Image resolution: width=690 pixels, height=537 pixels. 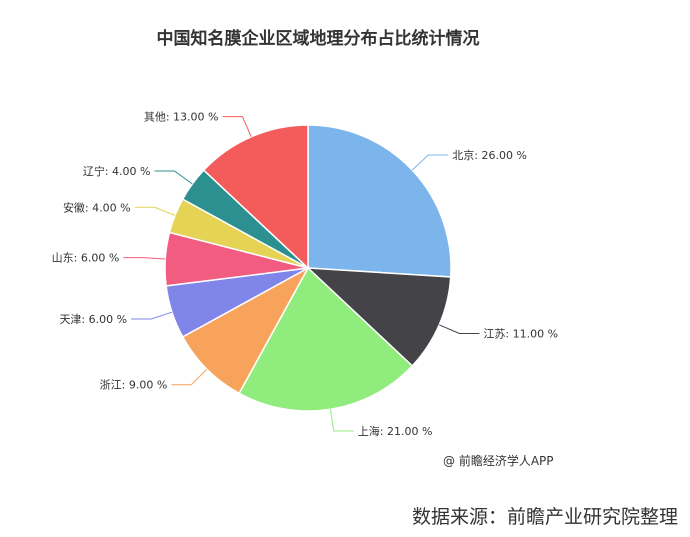 I want to click on slice-label-1: 江苏: 11.00 %, so click(x=520, y=334).